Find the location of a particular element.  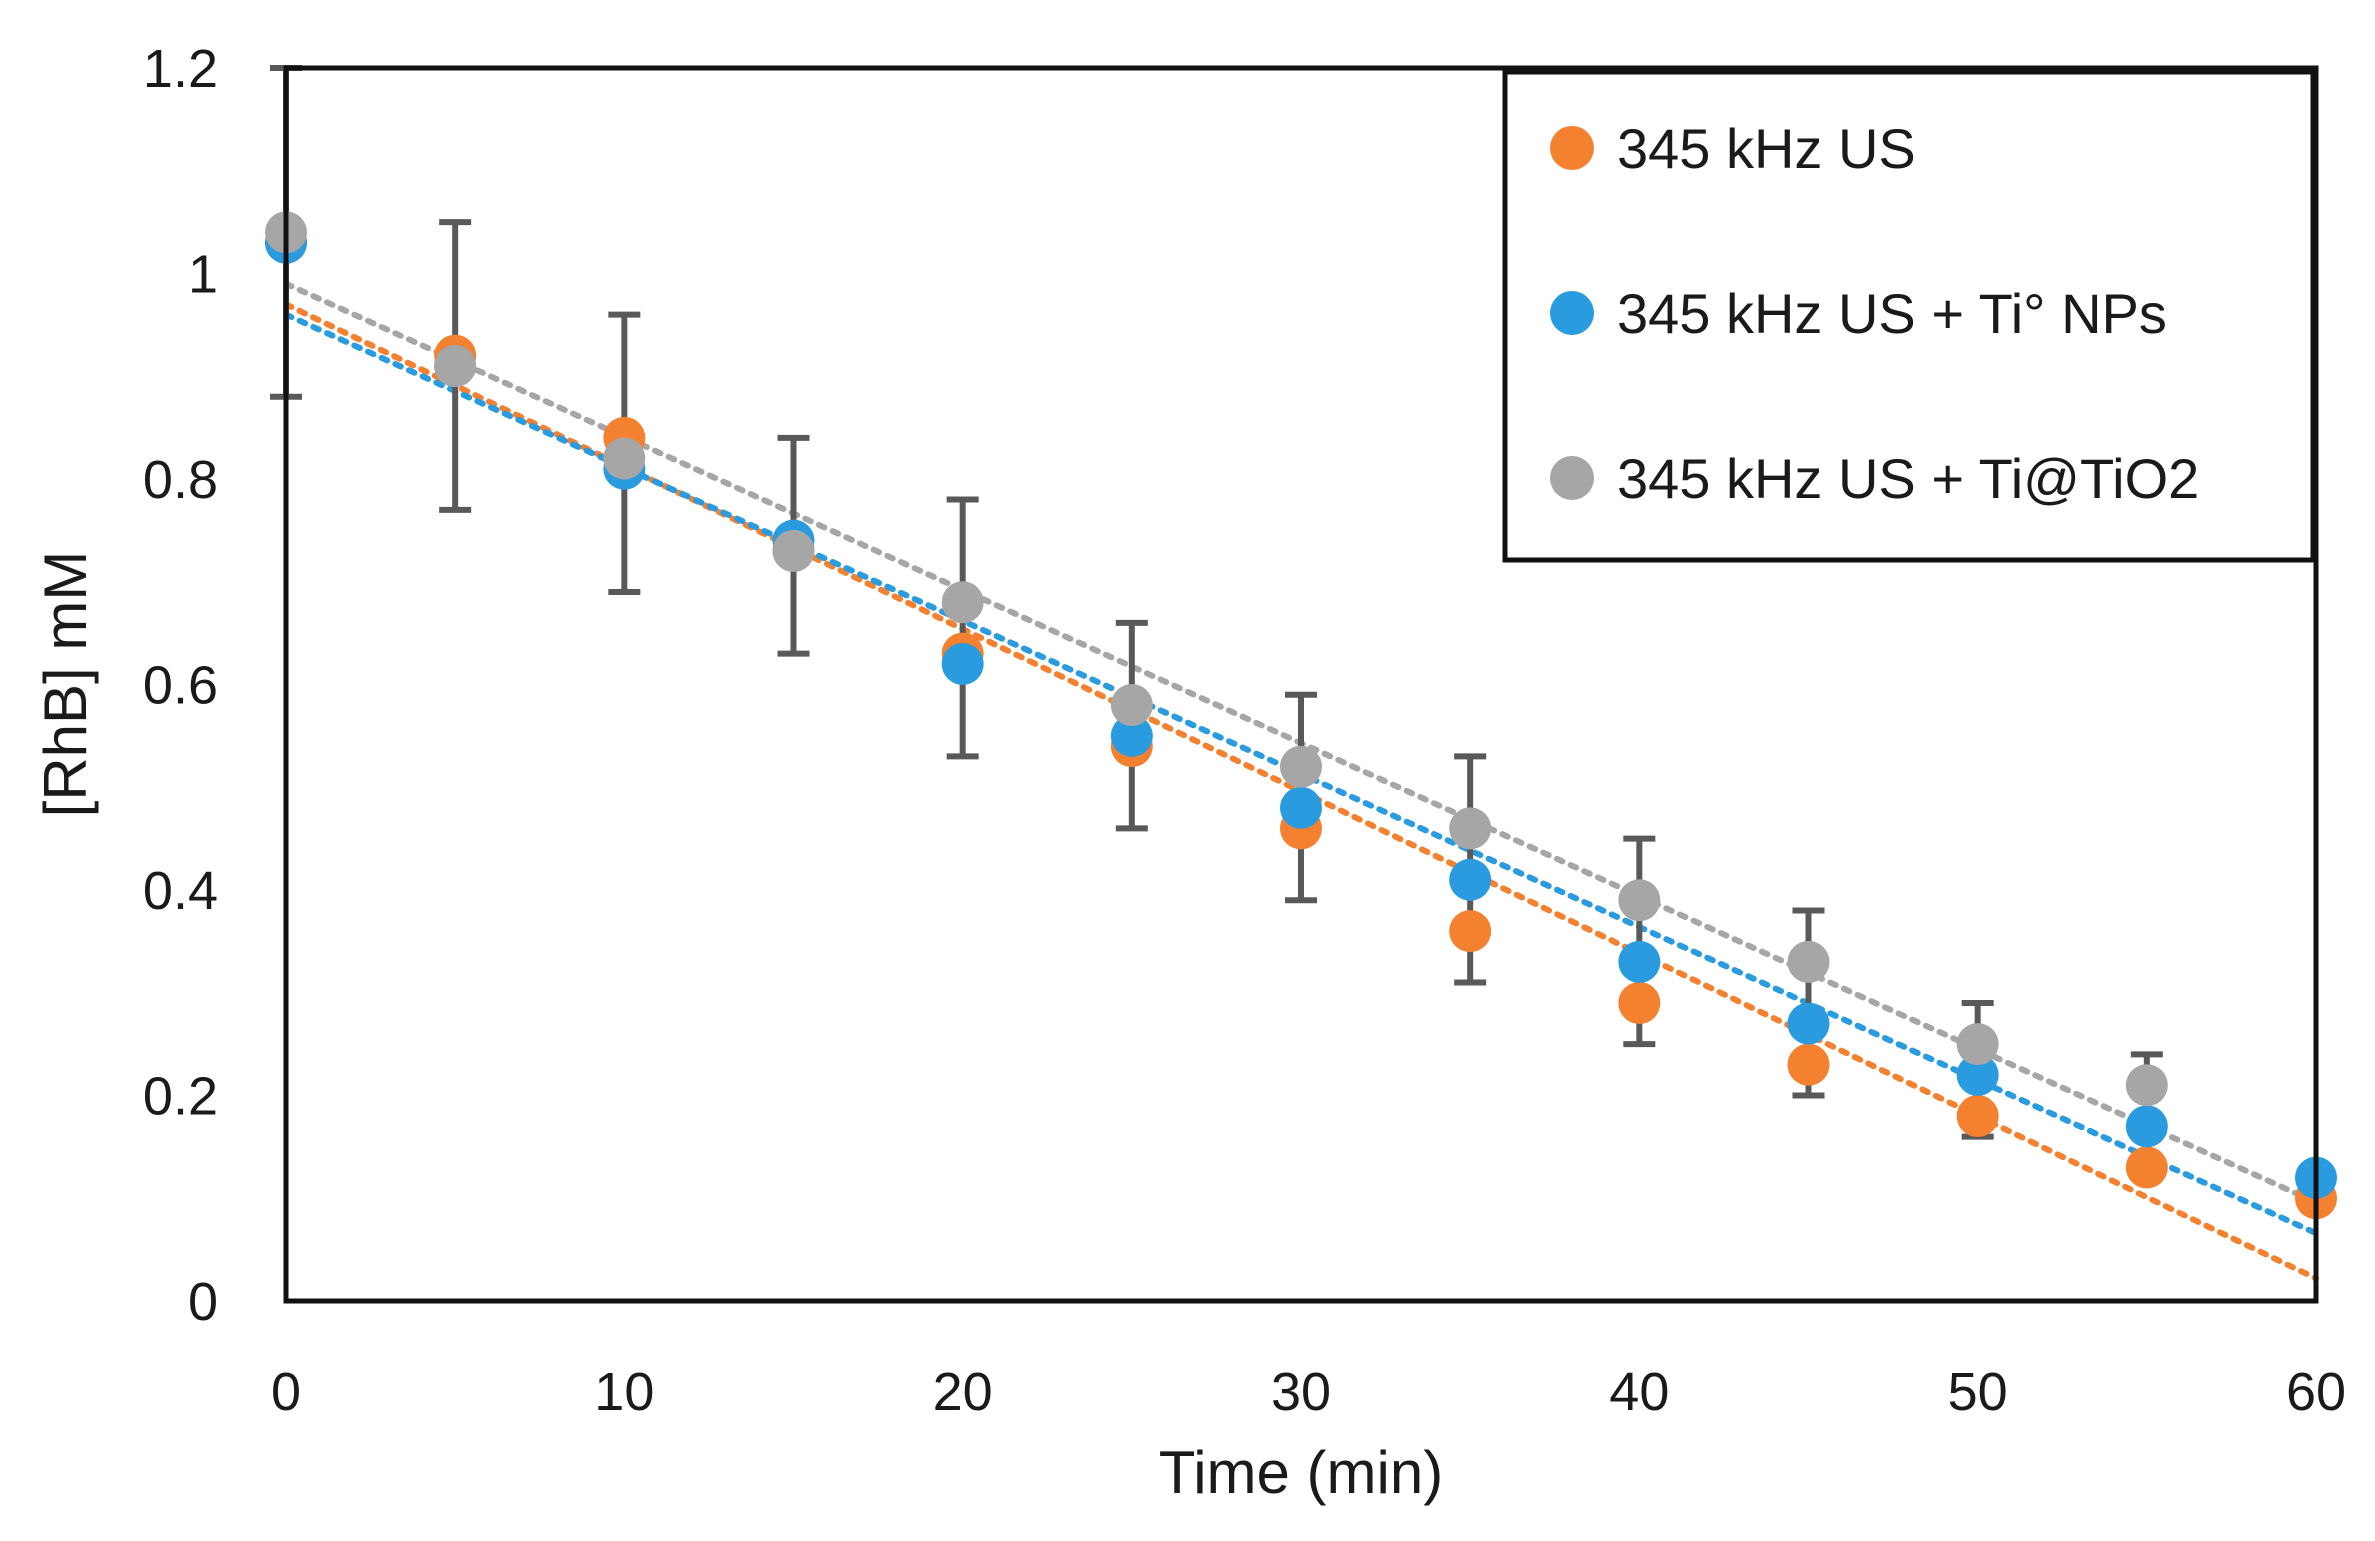

y-tick-label: 0.6 is located at coordinates (180, 686).